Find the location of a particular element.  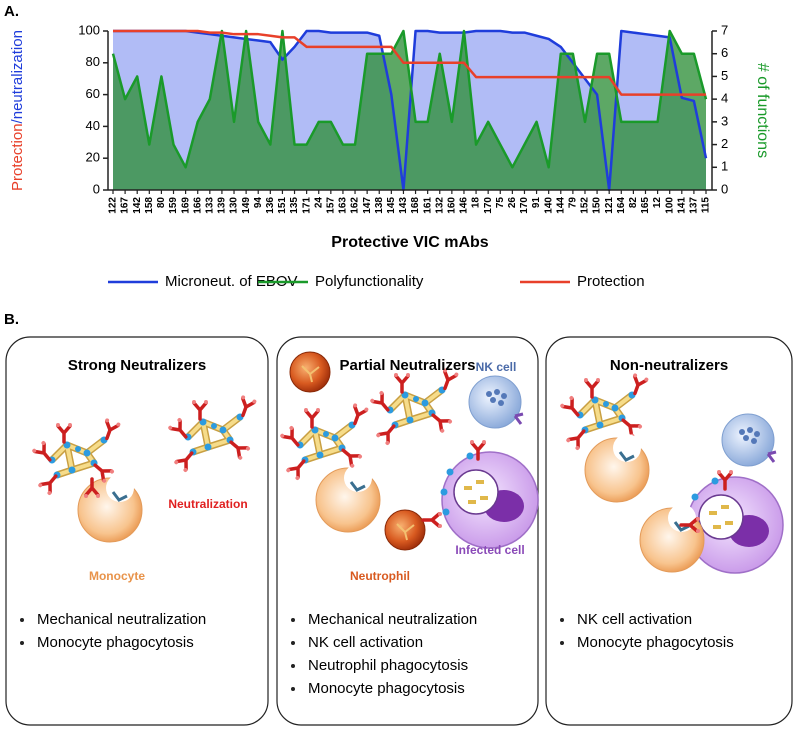

x-tick-label: 80 is located at coordinates (161, 203).